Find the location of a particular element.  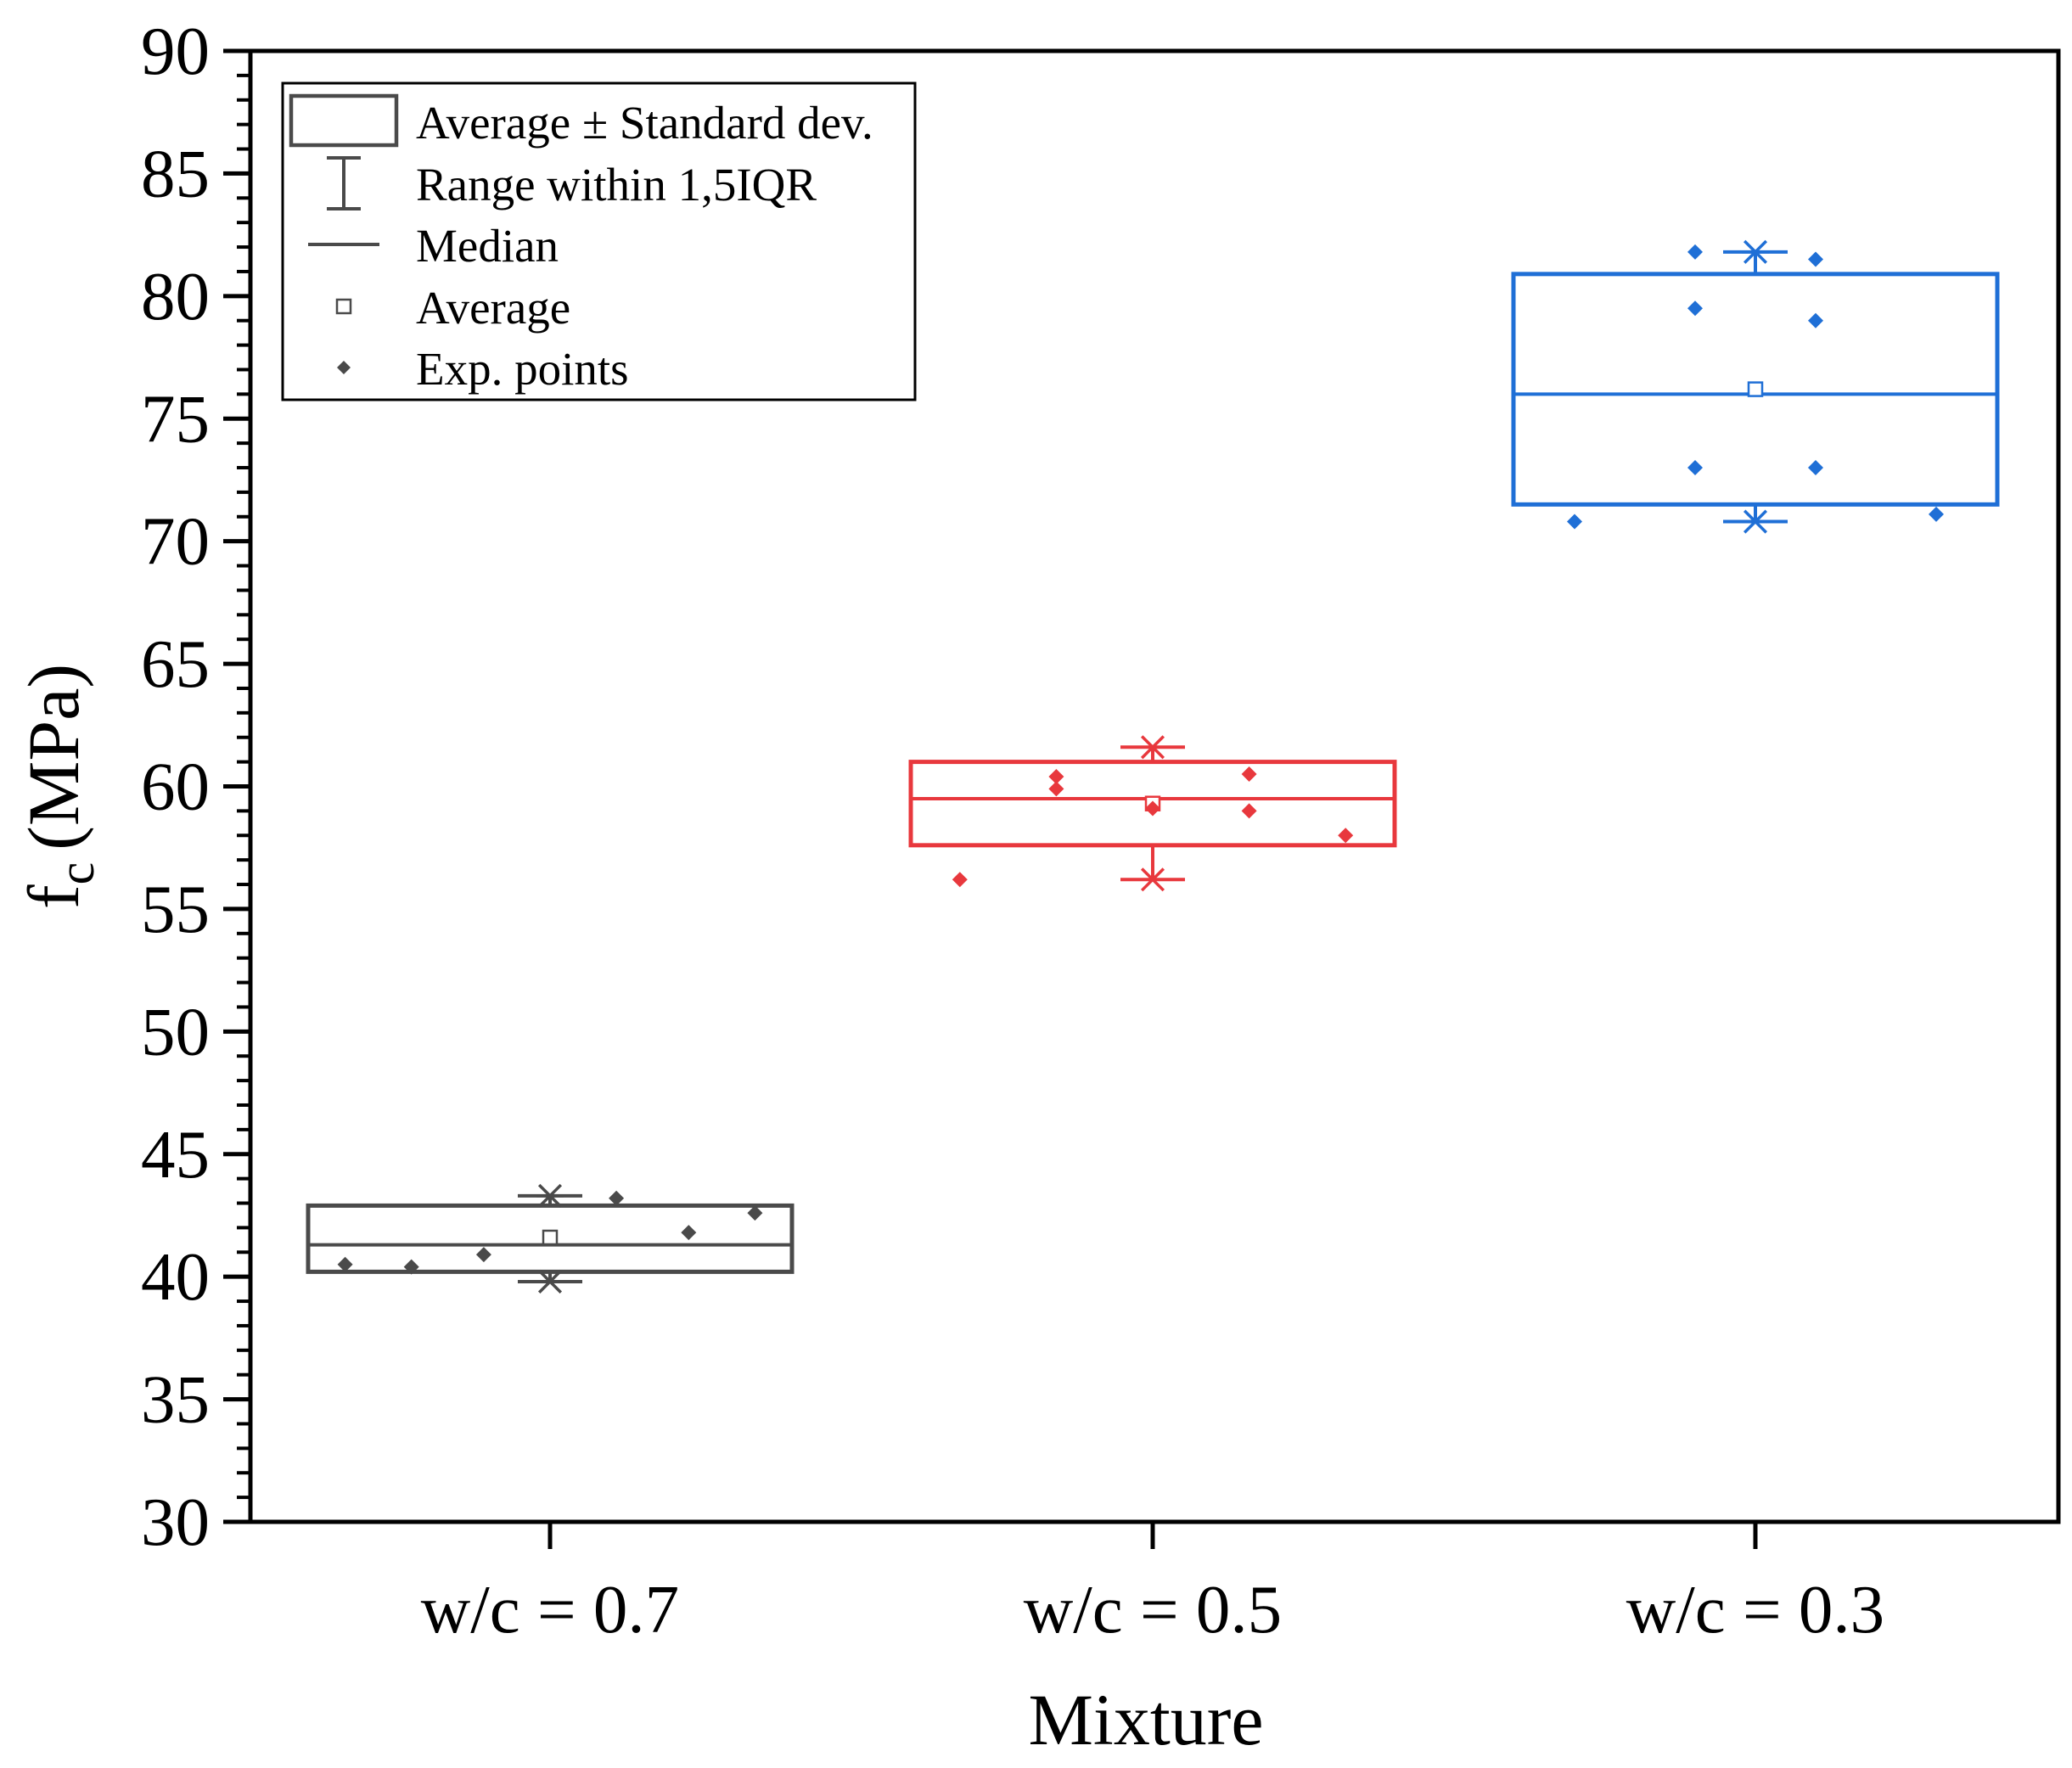

x-axis-title: Mixture is located at coordinates (1145, 1720).